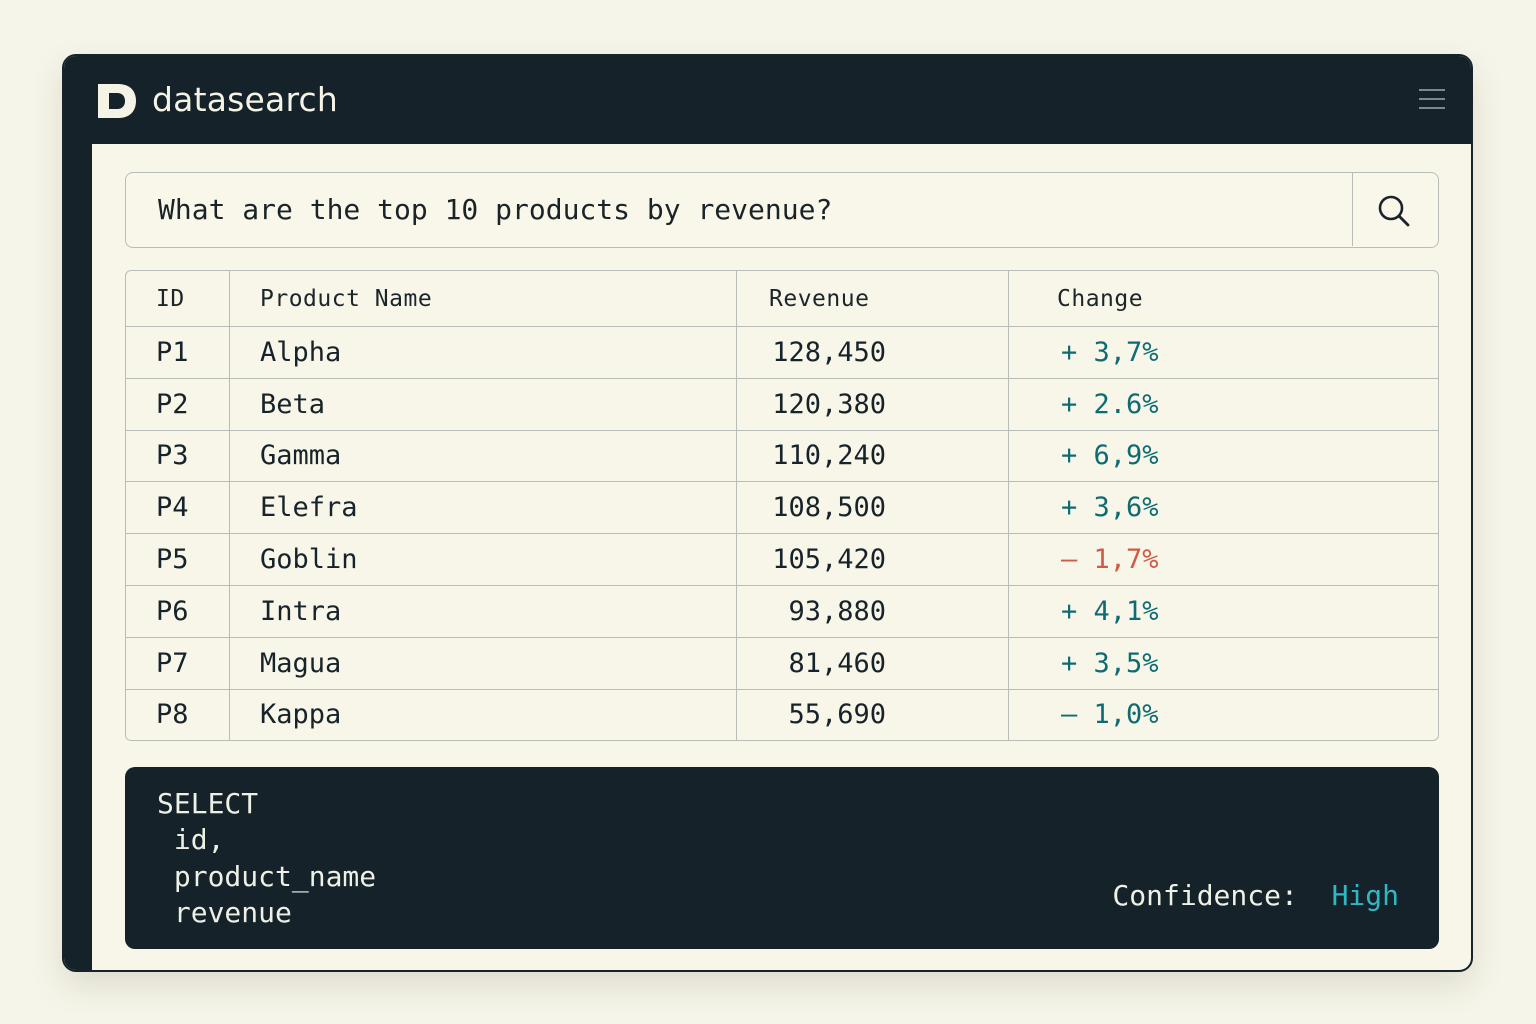 This screenshot has height=1024, width=1536. I want to click on cell-id: P6, so click(178, 611).